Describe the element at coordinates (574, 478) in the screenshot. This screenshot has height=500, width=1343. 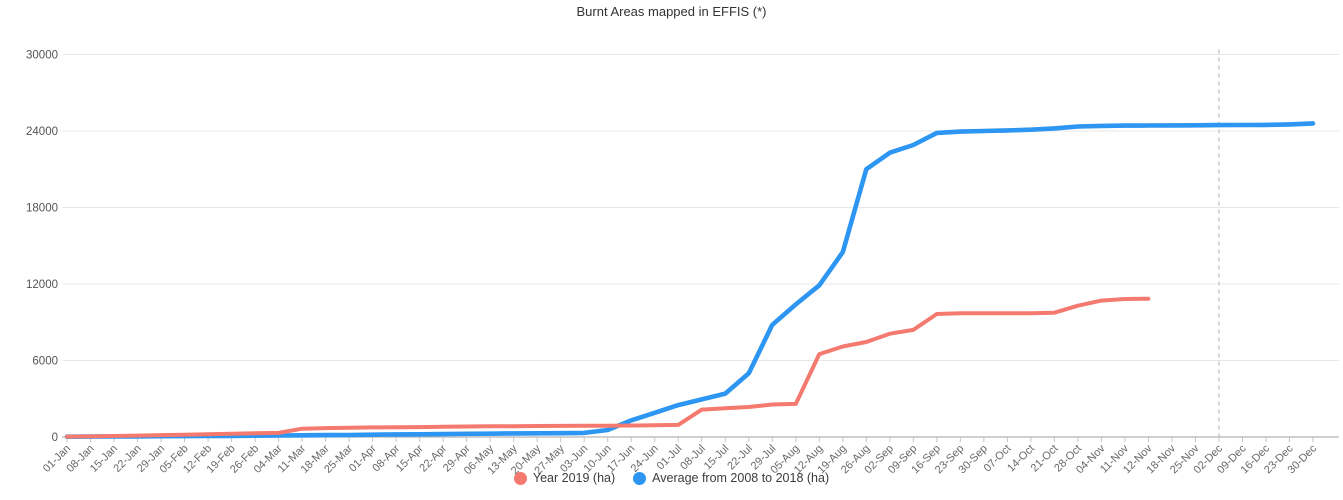
I see `legend-label-year-2019: Year 2019 (ha)` at that location.